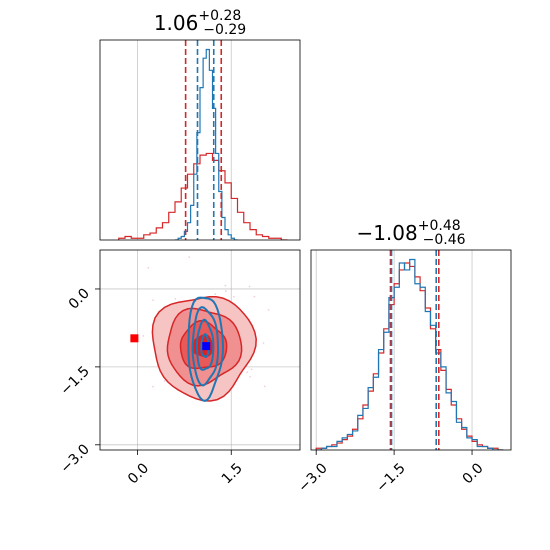 This screenshot has width=550, height=550. What do you see at coordinates (439, 226) in the screenshot?
I see `title-plus-error: +0.48` at bounding box center [439, 226].